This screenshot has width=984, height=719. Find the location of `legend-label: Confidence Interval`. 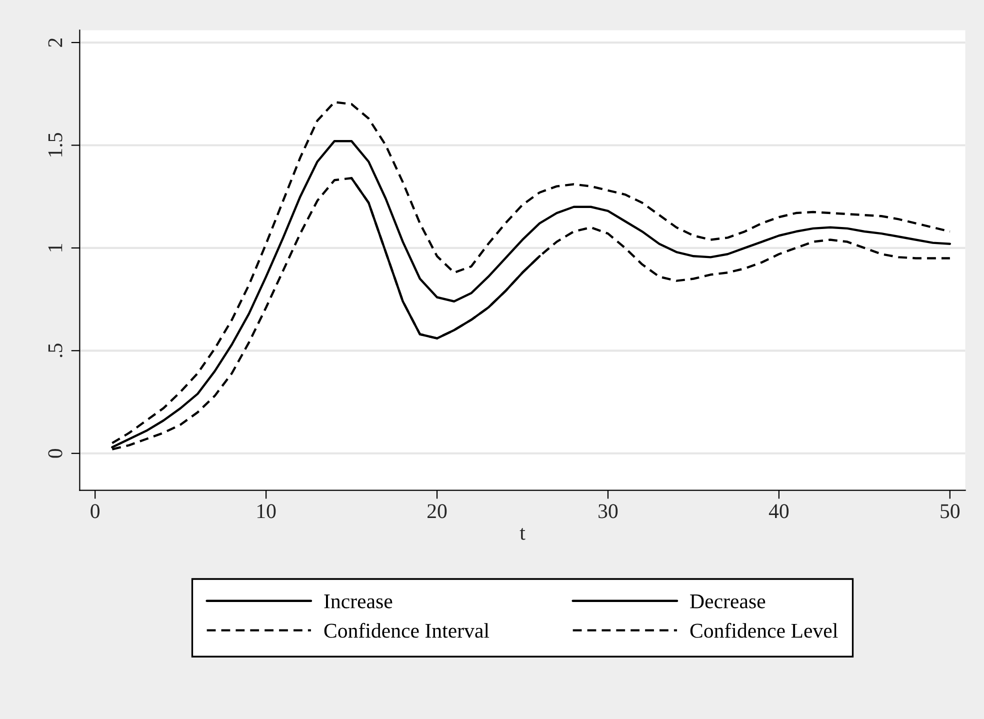

legend-label: Confidence Interval is located at coordinates (407, 630).